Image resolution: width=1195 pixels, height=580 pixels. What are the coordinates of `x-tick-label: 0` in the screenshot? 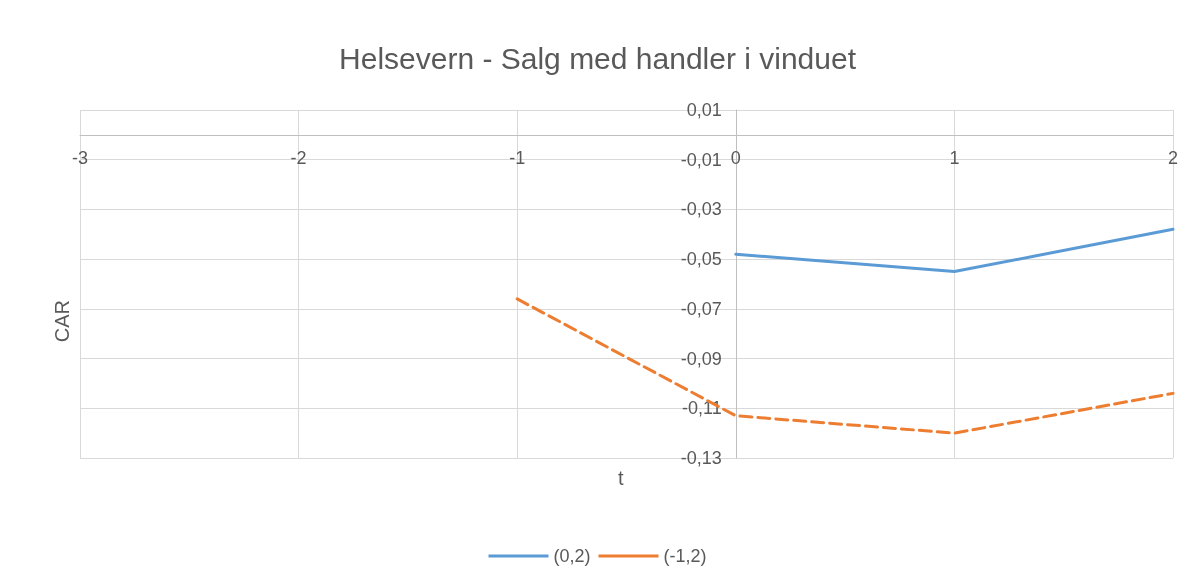 It's located at (735, 157).